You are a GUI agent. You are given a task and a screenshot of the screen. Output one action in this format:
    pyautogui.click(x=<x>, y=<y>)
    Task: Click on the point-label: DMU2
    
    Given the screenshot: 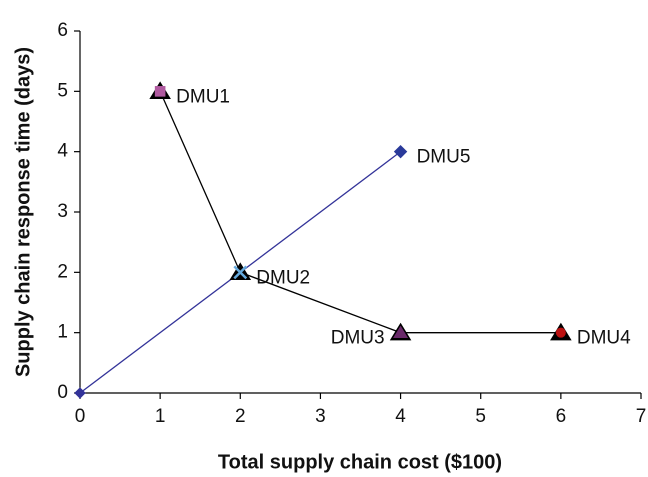 What is the action you would take?
    pyautogui.click(x=283, y=277)
    